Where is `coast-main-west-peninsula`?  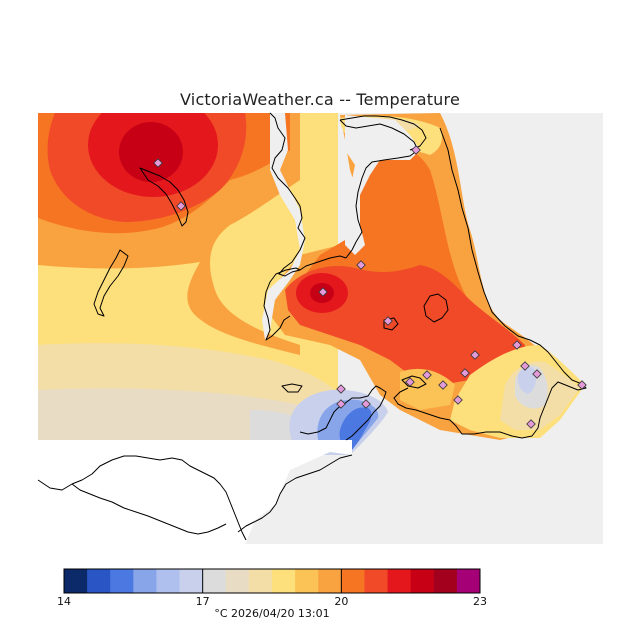
coast-main-west-peninsula is located at coordinates (282, 304).